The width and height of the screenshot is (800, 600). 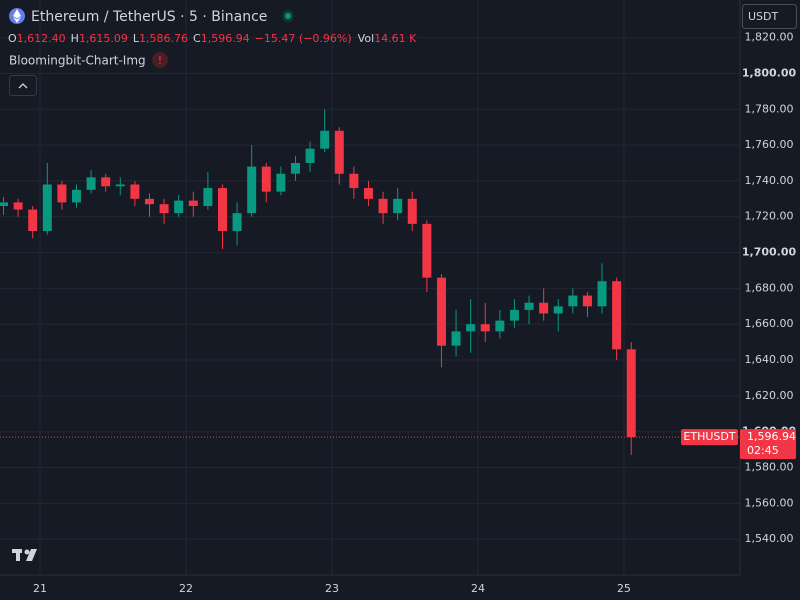 I want to click on indicator-name: Bloomingbit-Chart-Img, so click(x=77, y=61).